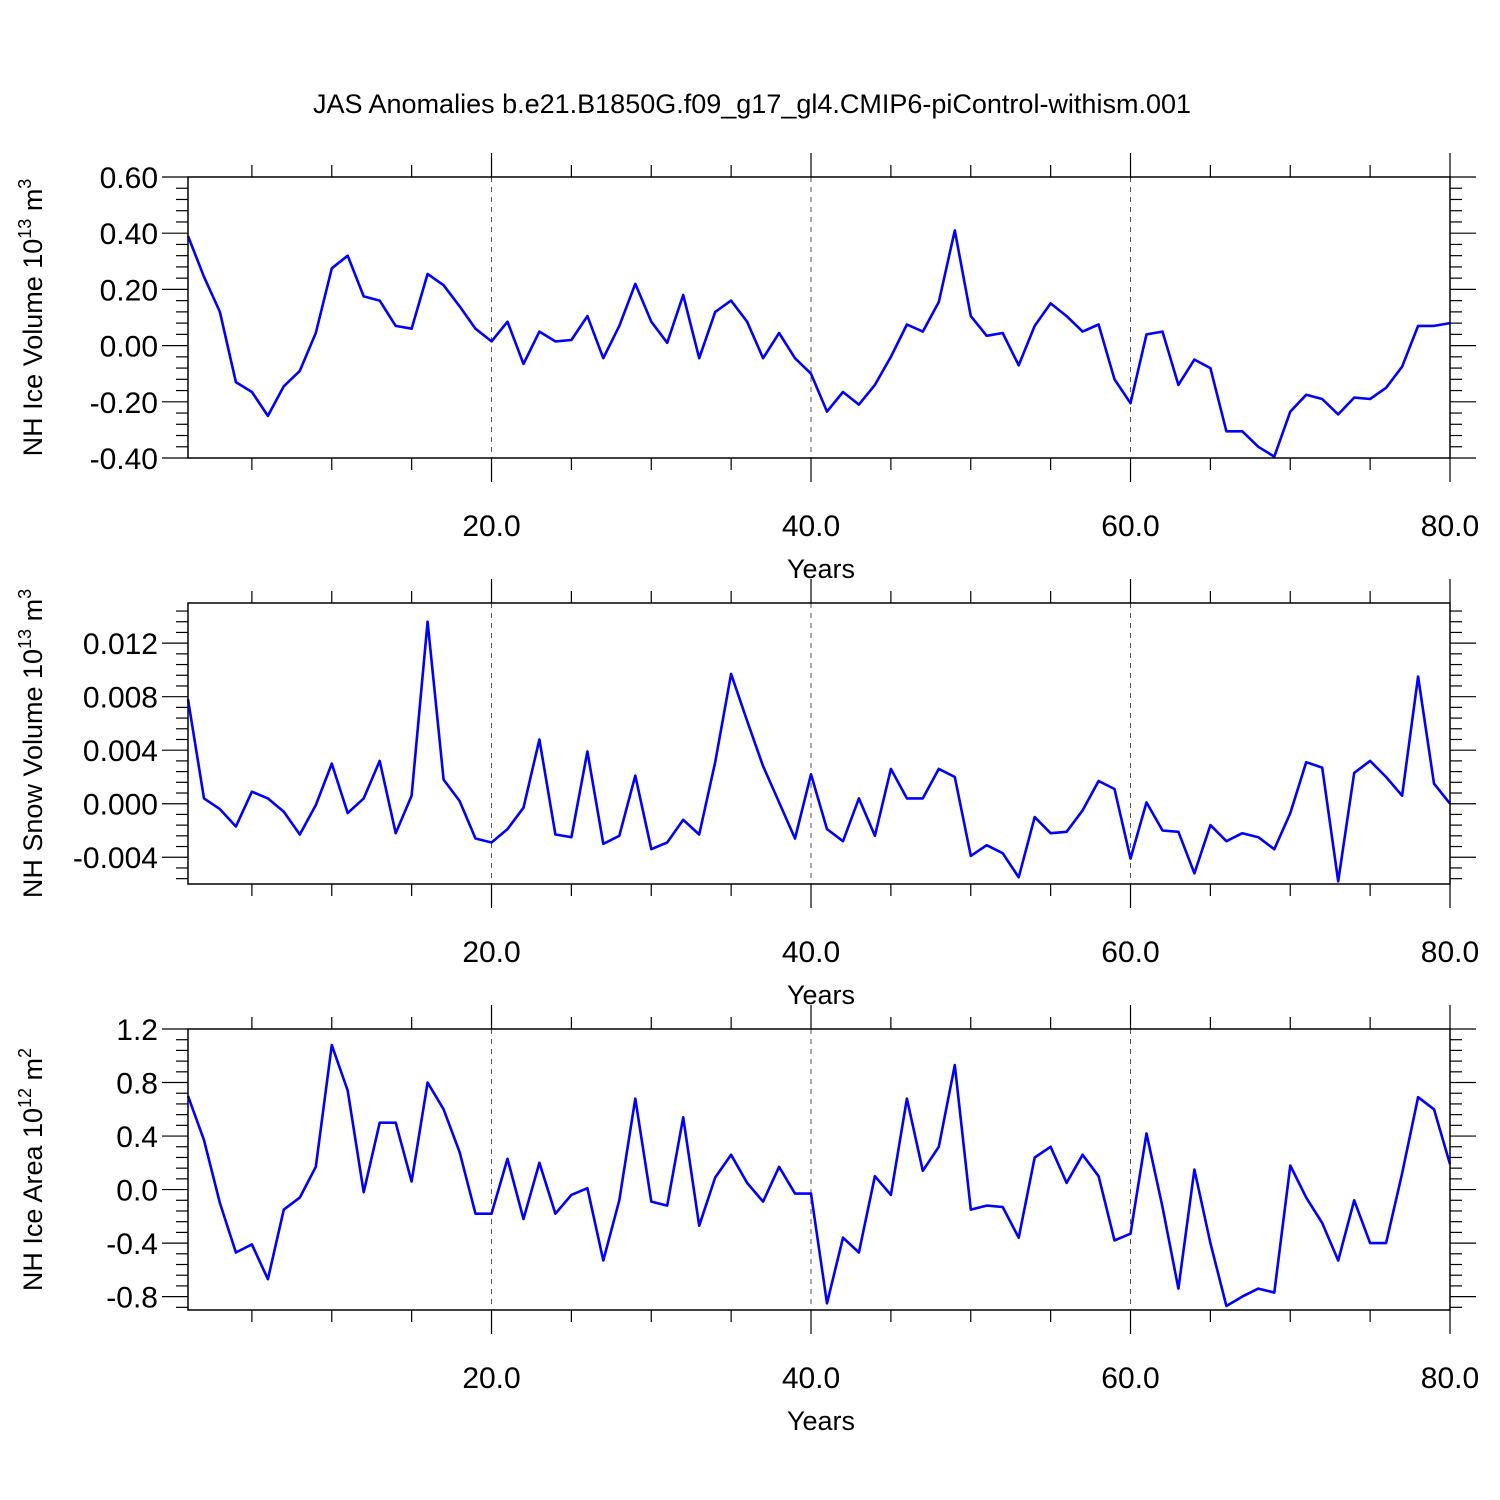 This screenshot has height=1500, width=1500. What do you see at coordinates (120, 805) in the screenshot?
I see `y-tick-label: 0.000` at bounding box center [120, 805].